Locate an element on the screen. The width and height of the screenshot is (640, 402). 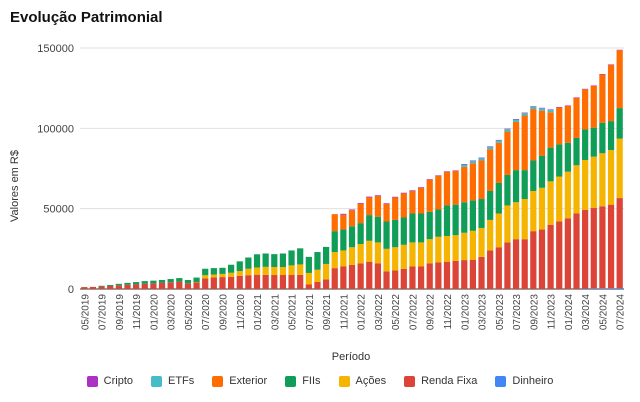
legend-item-dinheiro: Dinheiro is located at coordinates (524, 381).